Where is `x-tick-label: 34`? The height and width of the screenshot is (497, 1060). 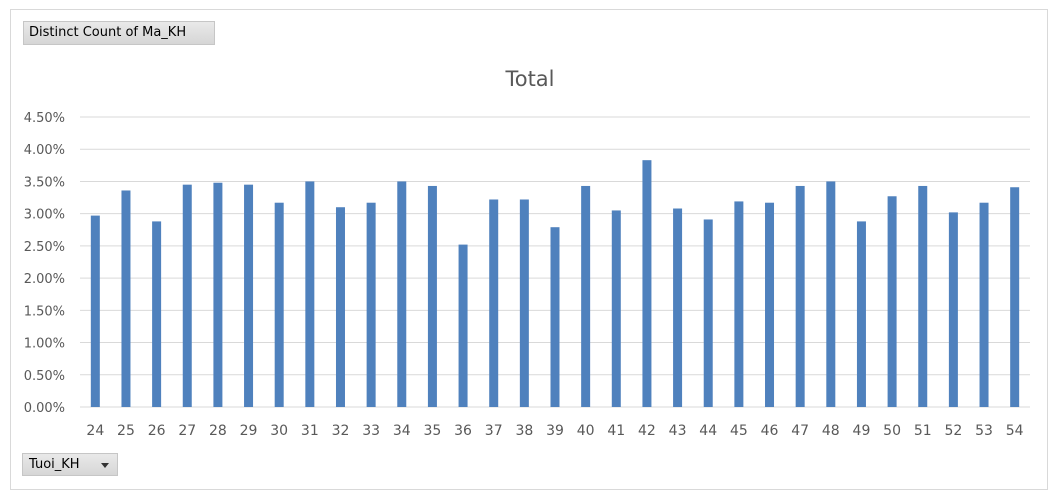
x-tick-label: 34 is located at coordinates (402, 431).